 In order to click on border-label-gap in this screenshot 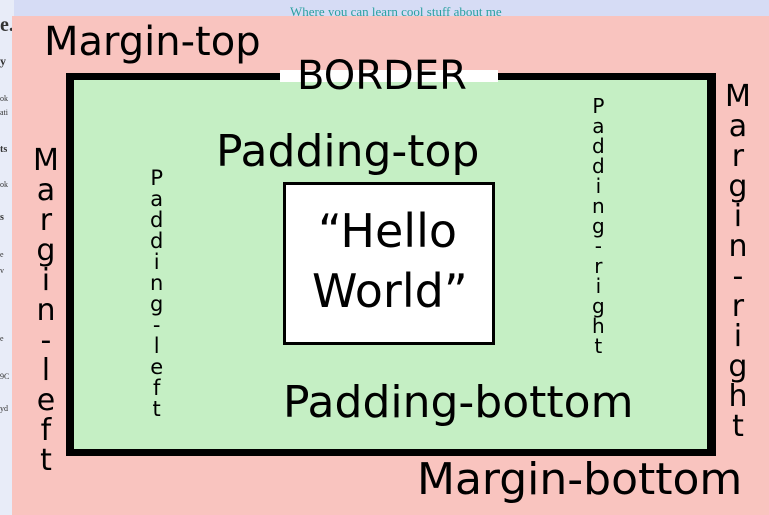, I will do `click(389, 76)`.